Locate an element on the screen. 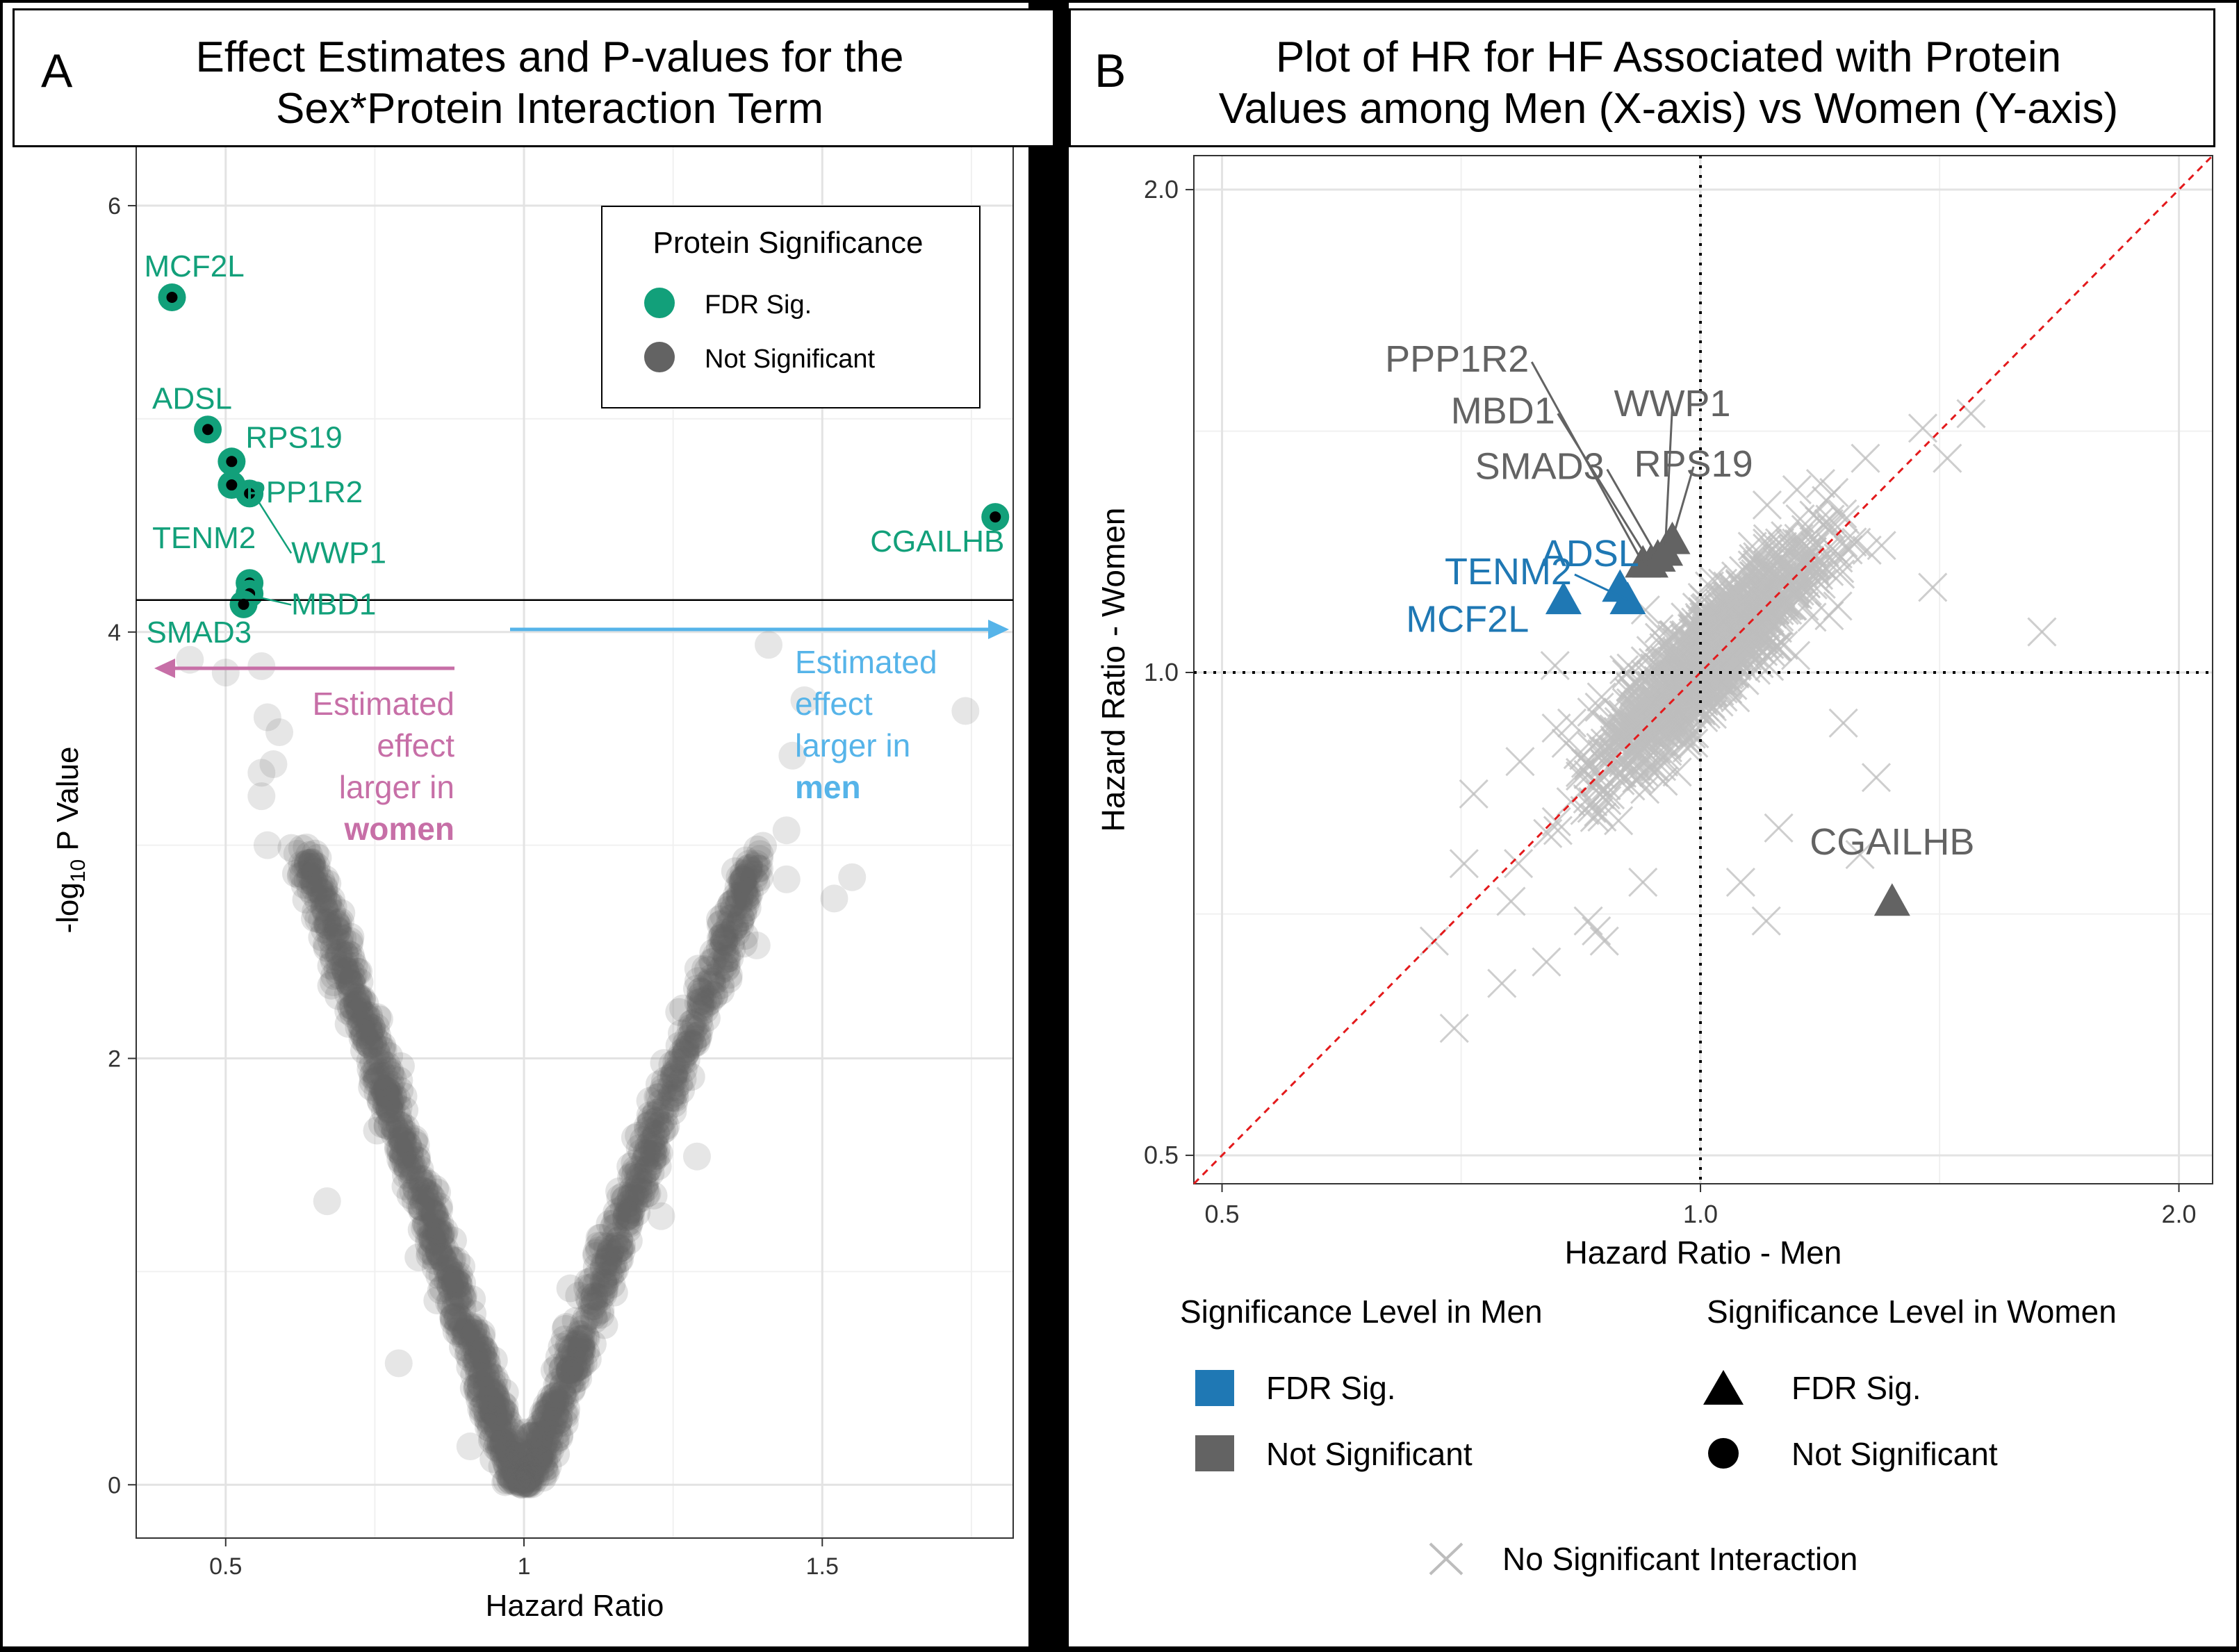 The width and height of the screenshot is (2239, 1652). label-wwp1: WWP1 is located at coordinates (1672, 403).